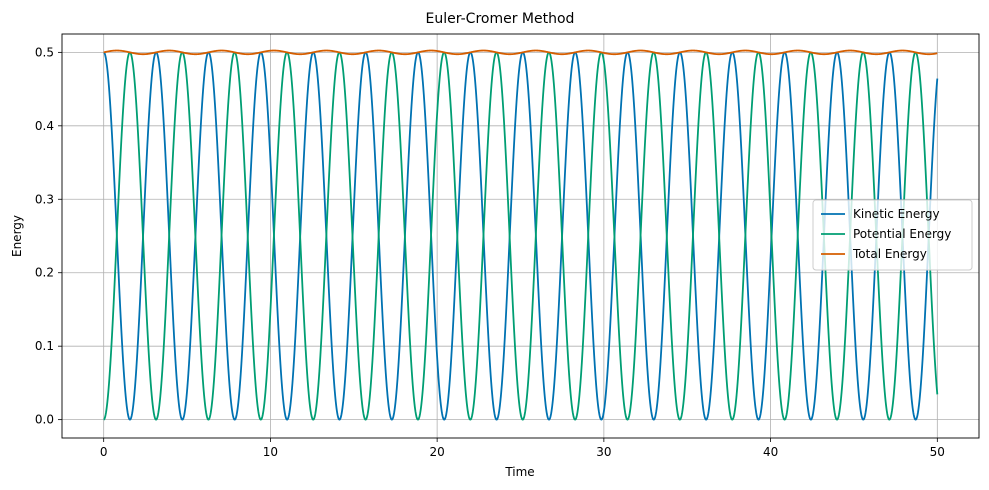 The width and height of the screenshot is (989, 490). I want to click on y-tick-label: 0.1, so click(44, 346).